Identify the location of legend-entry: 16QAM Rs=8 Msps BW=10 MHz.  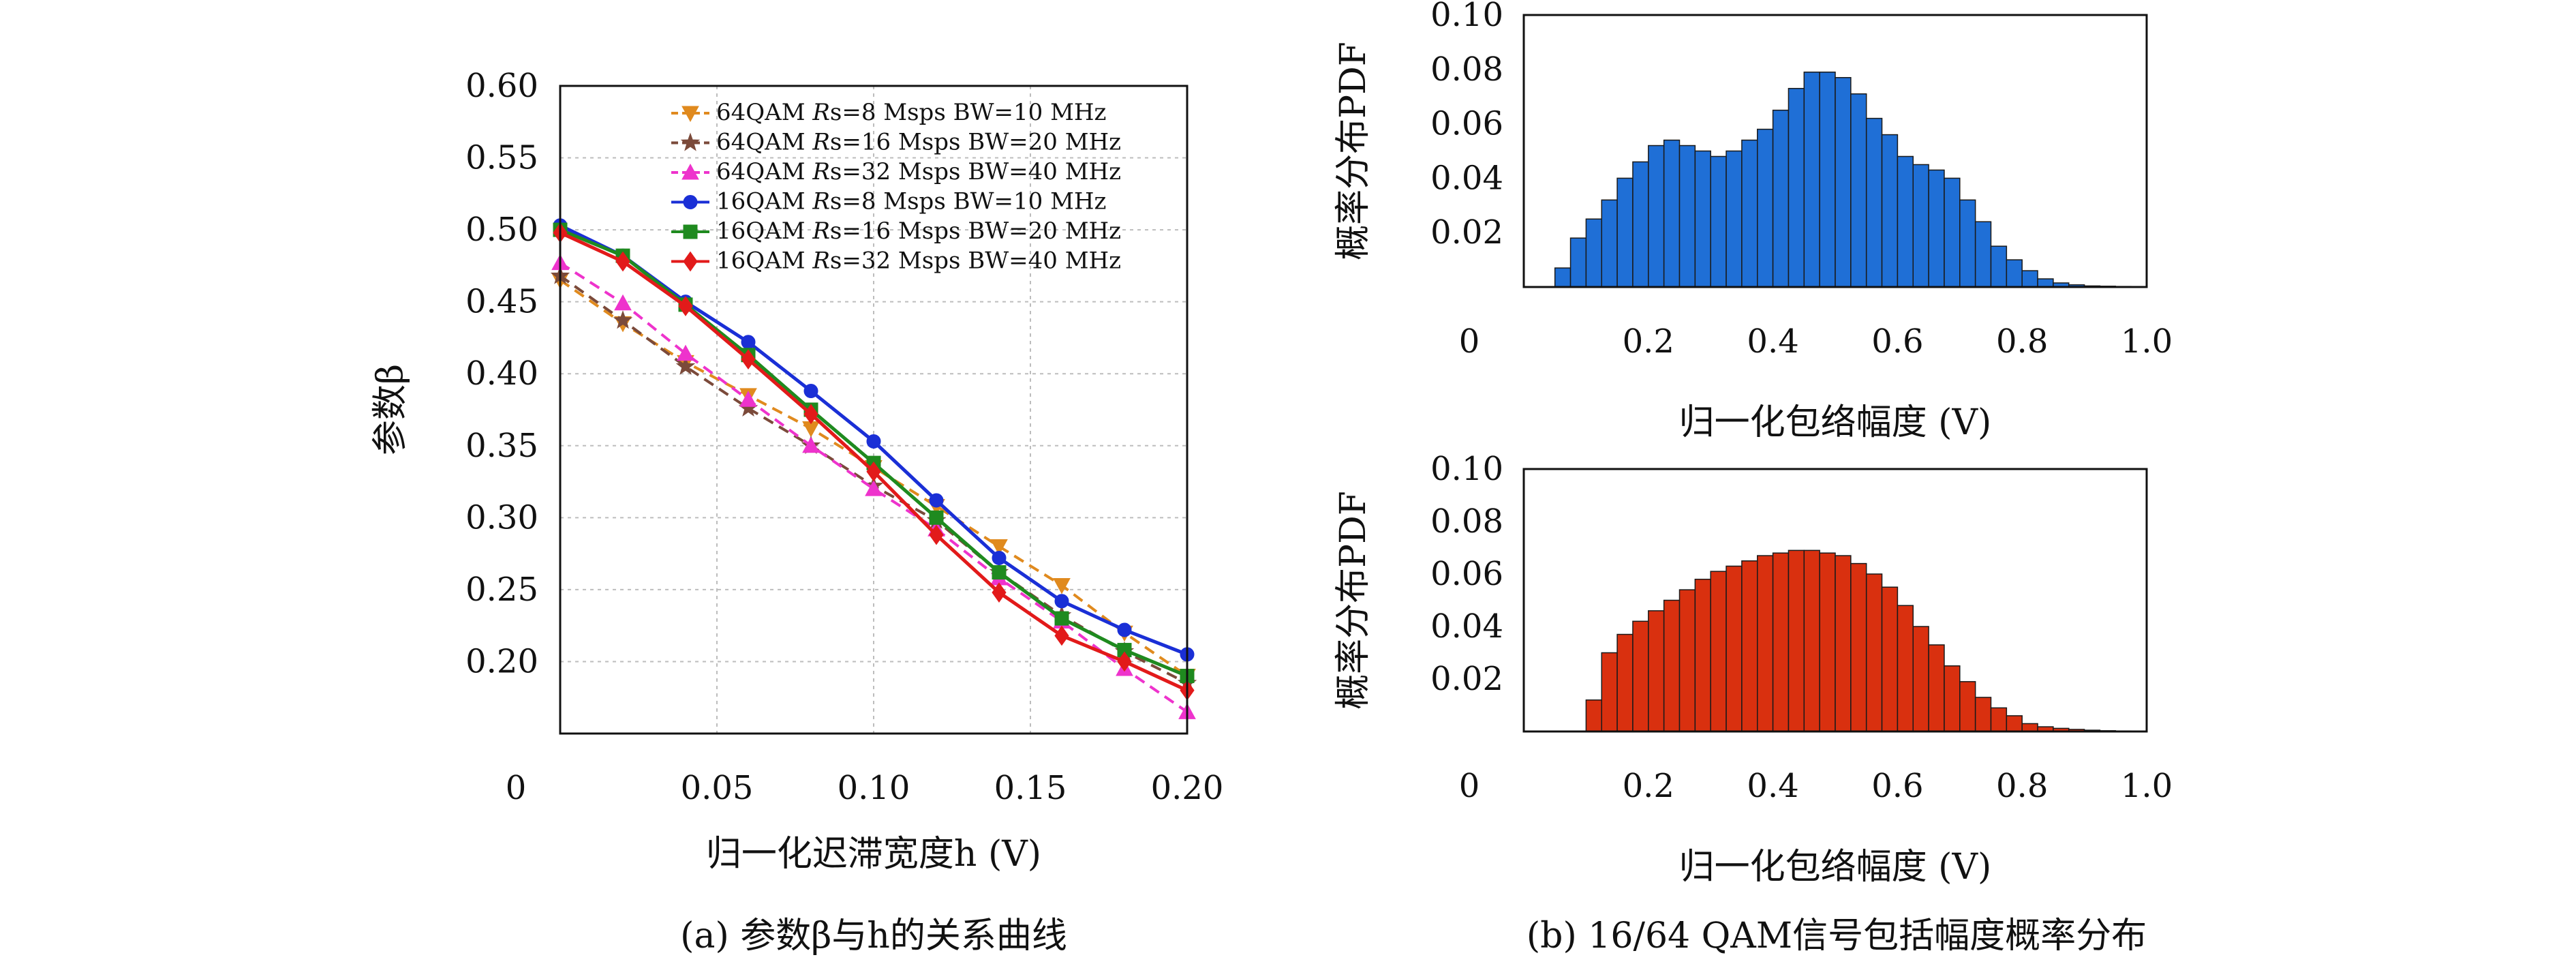
(888, 201).